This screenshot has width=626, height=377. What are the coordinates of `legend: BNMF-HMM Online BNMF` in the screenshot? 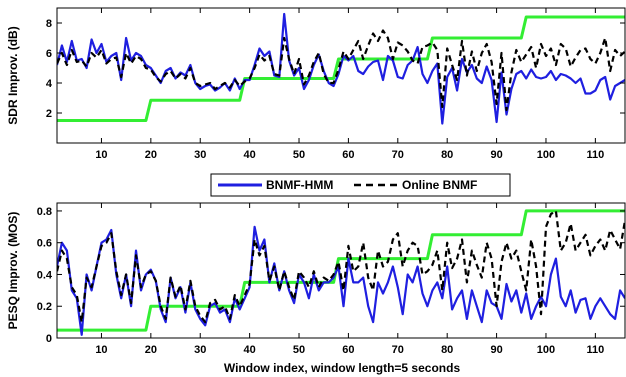 It's located at (360, 185).